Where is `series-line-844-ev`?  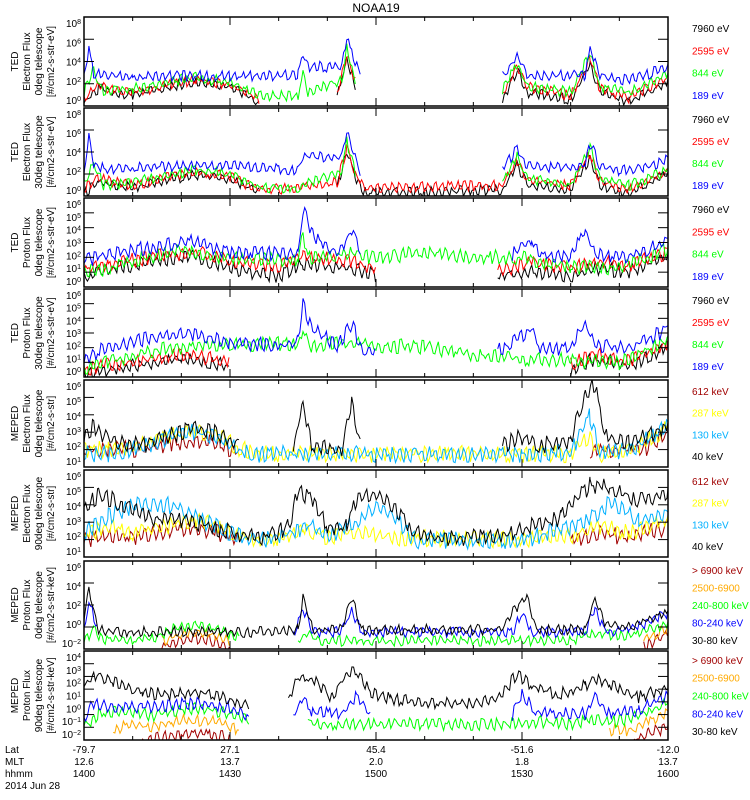 series-line-844-ev is located at coordinates (585, 76).